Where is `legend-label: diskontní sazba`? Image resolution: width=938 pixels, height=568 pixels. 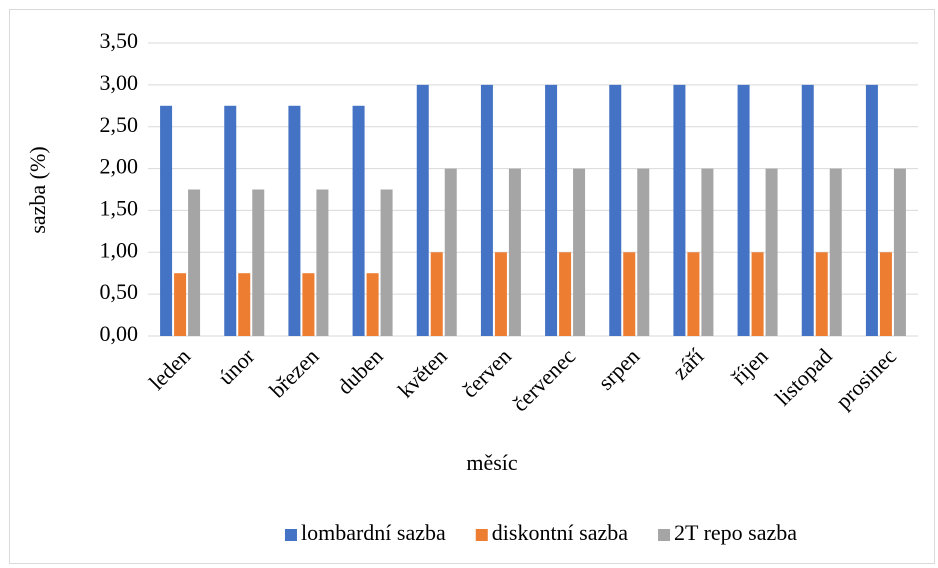
legend-label: diskontní sazba is located at coordinates (560, 532).